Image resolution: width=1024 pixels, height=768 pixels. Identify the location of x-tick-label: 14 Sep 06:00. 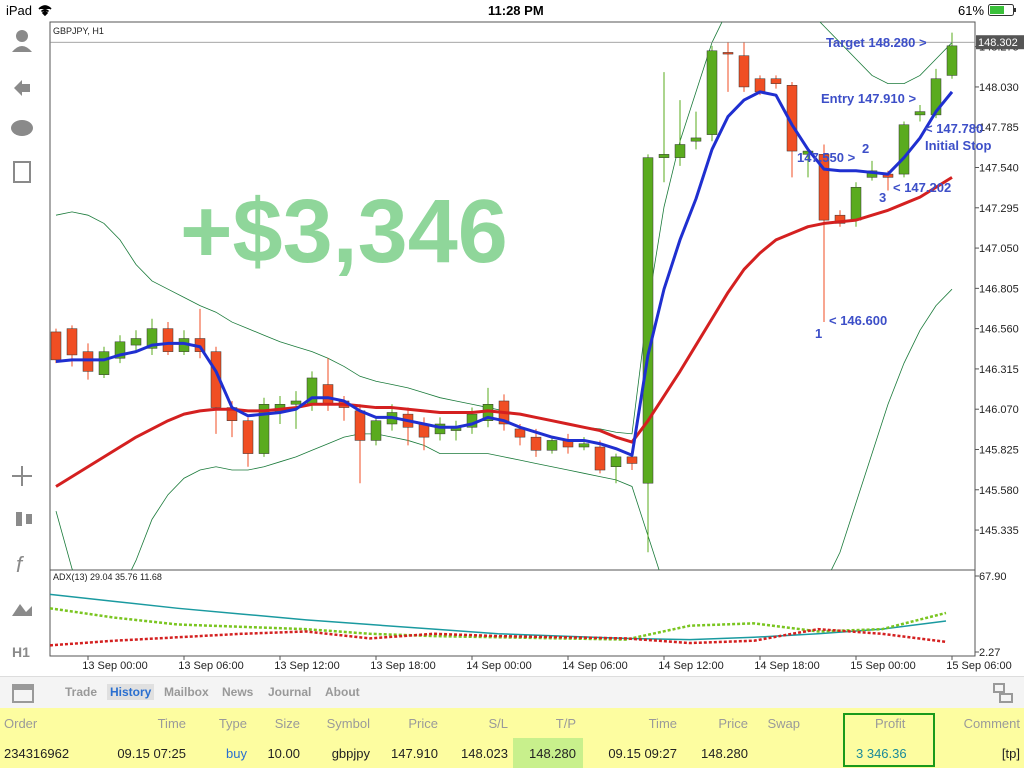
(594, 666).